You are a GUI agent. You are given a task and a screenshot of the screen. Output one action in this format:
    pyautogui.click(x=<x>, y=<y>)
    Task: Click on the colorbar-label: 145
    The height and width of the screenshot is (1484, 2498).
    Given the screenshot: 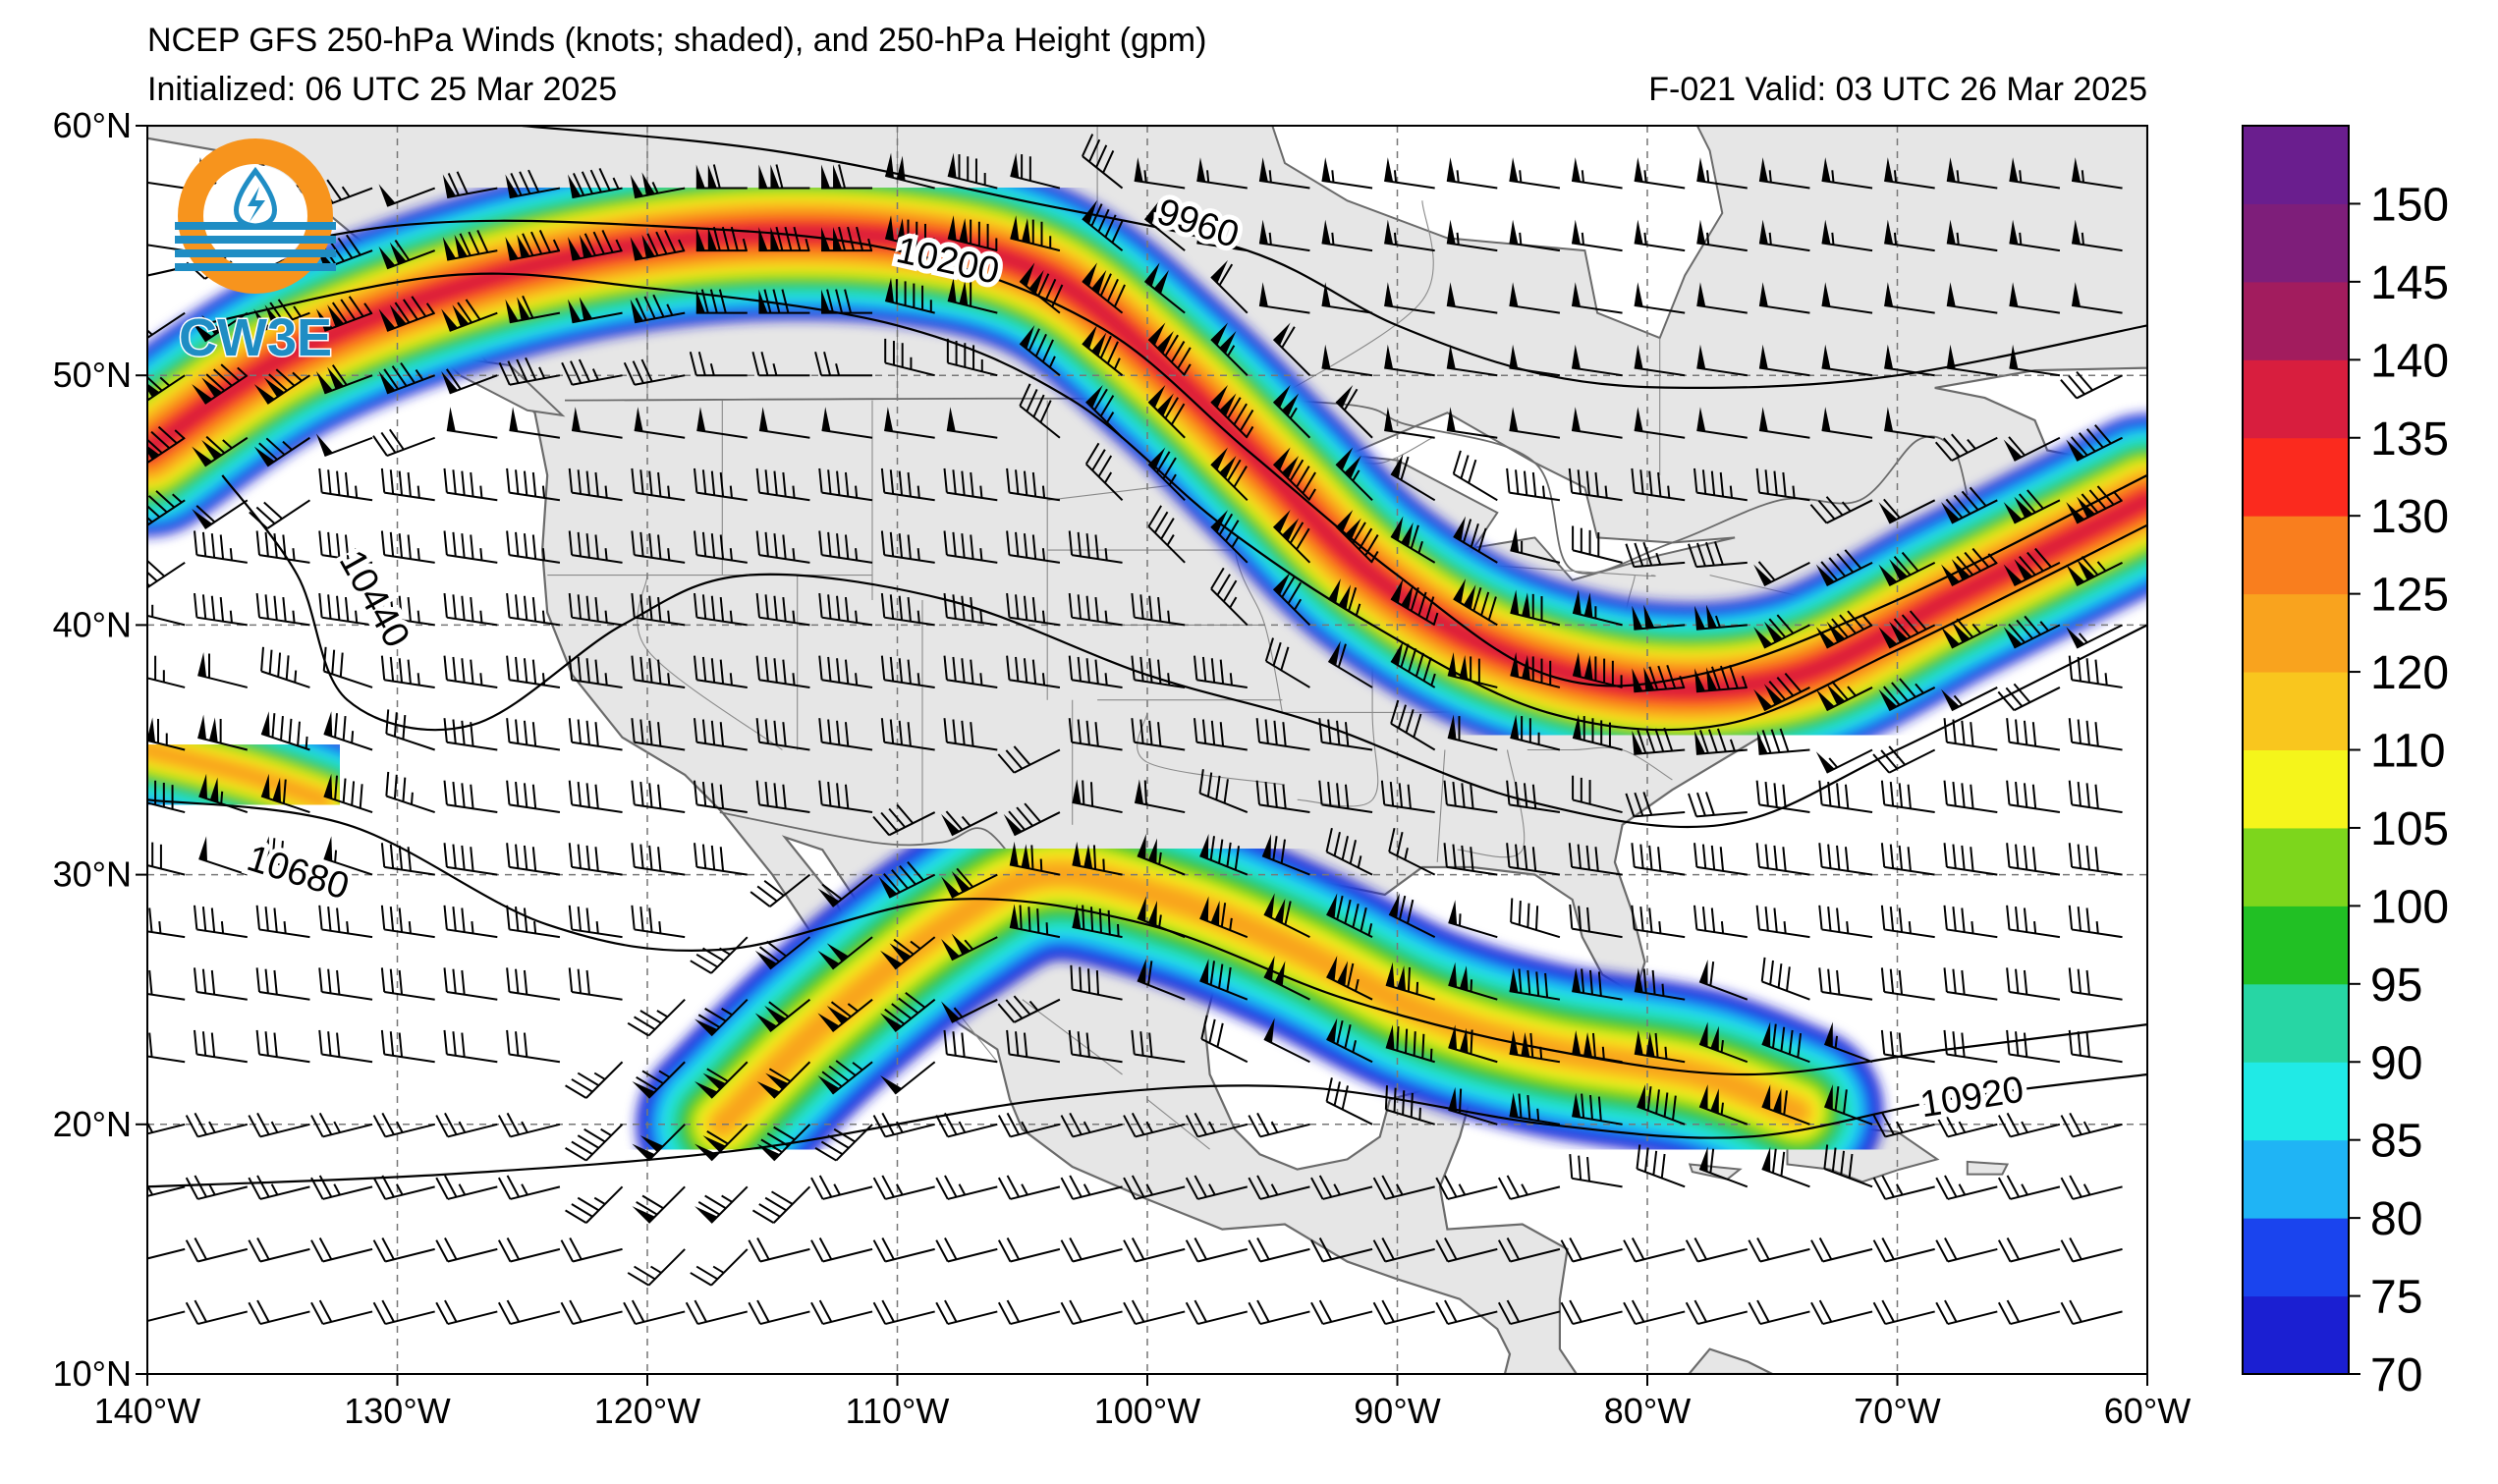 What is the action you would take?
    pyautogui.click(x=2409, y=283)
    